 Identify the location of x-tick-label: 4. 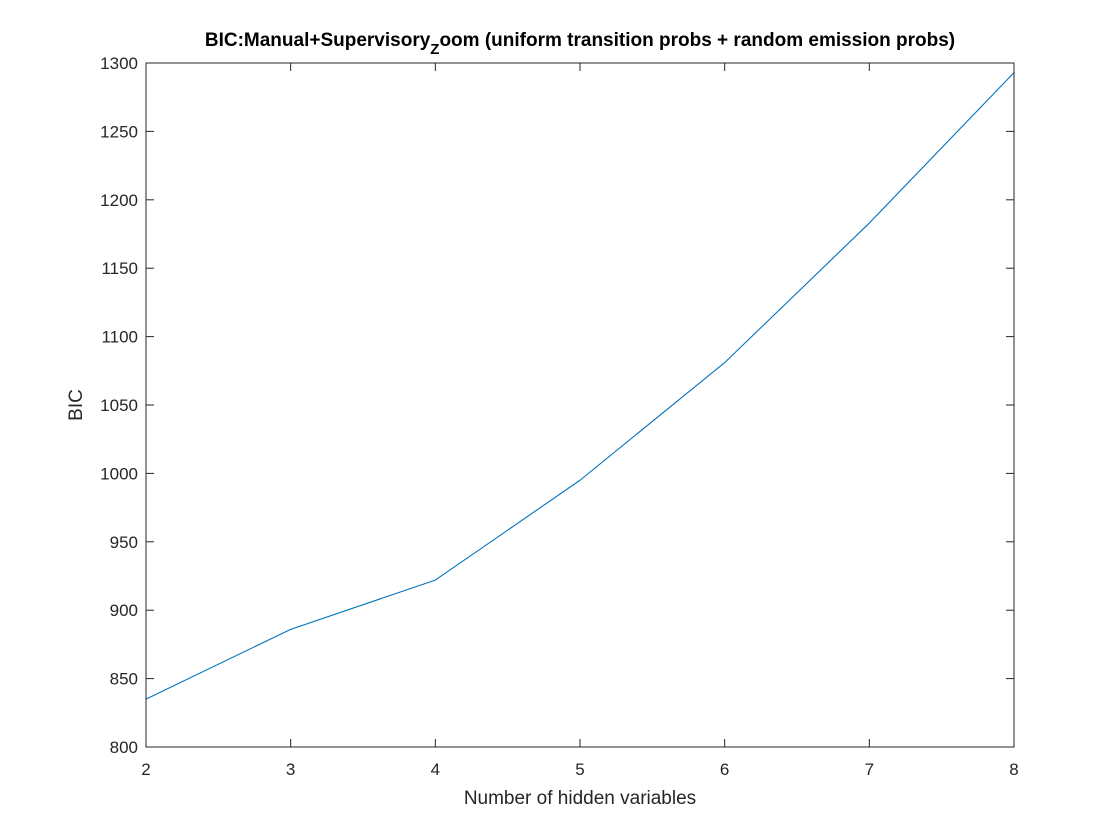
(435, 769).